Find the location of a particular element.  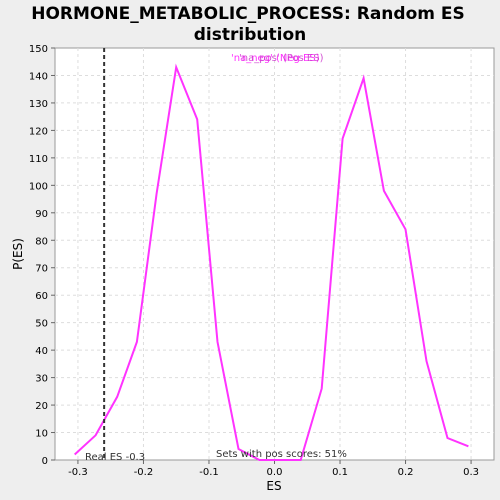

legend: 'na_neg' (Neg ES) 'na_pos' (Pos ES) is located at coordinates (277, 58).